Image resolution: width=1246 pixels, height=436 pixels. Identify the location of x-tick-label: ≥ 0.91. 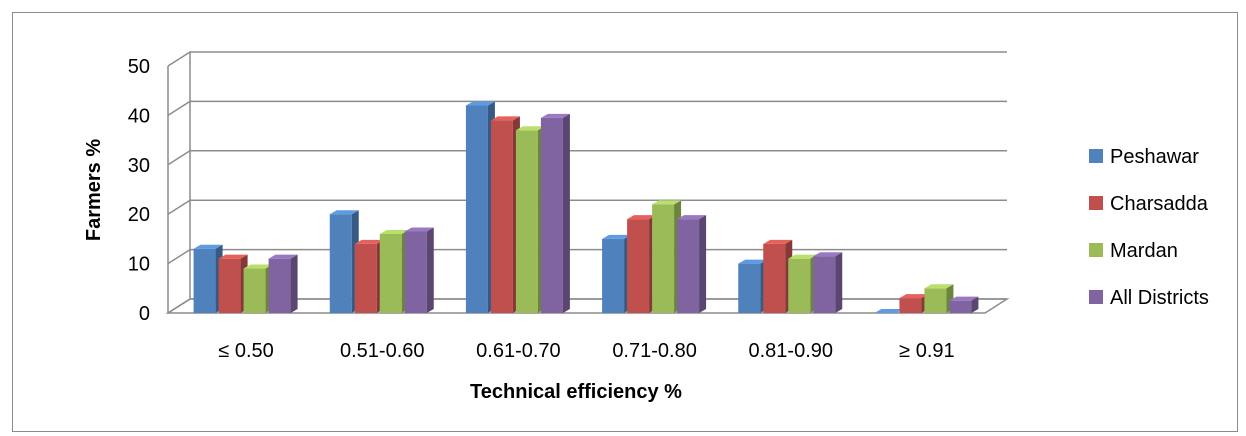
(926, 351).